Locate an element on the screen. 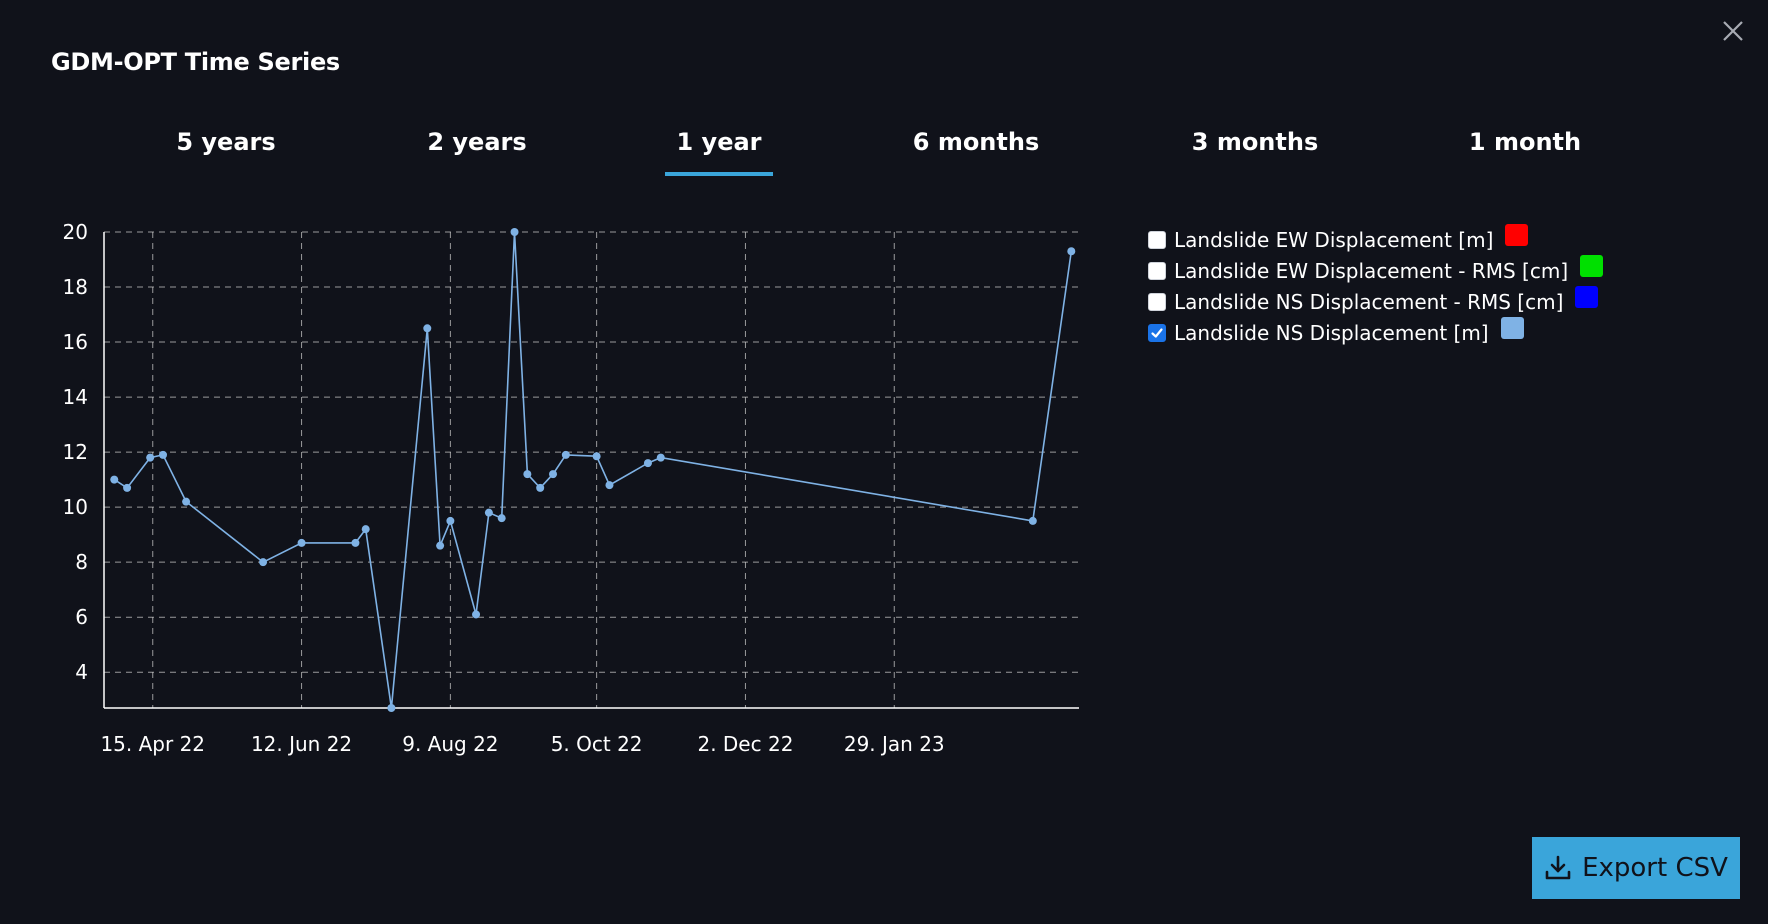 The image size is (1768, 924). legend-item-ns-displacement-rms: Landslide NS Displacement - RMS [cm] is located at coordinates (1375, 301).